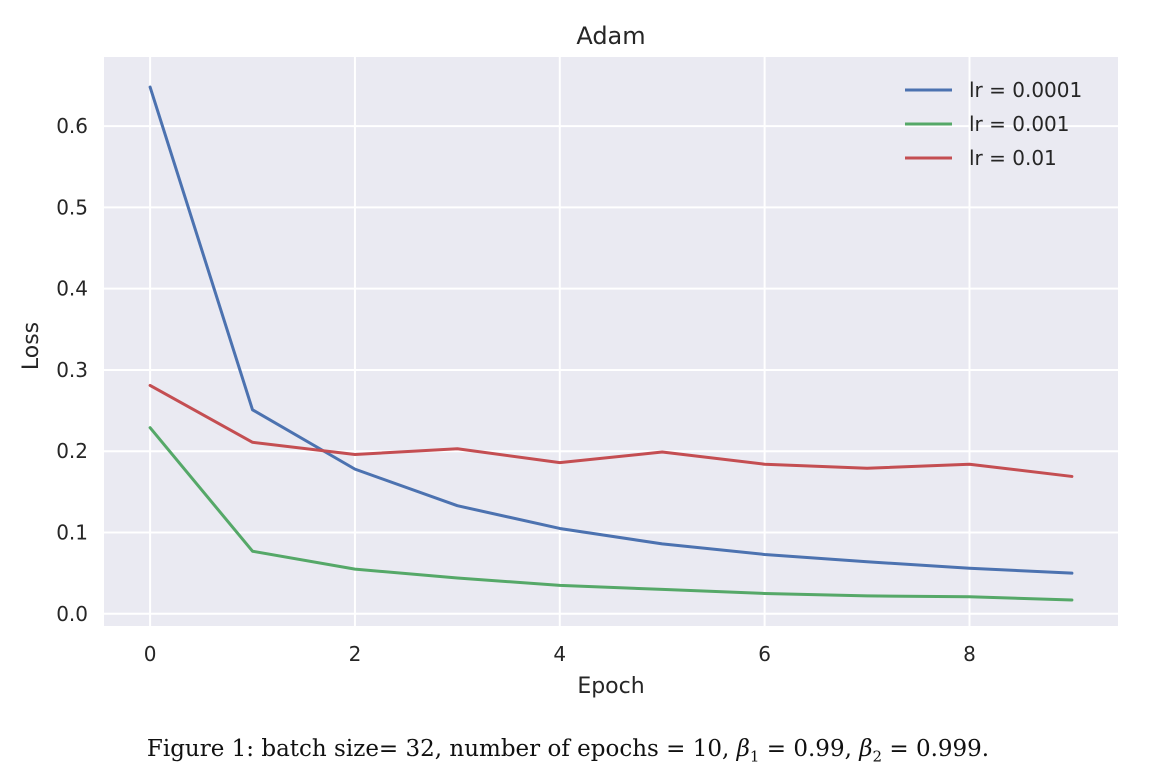  Describe the element at coordinates (764, 654) in the screenshot. I see `x-tick-label: 6` at that location.